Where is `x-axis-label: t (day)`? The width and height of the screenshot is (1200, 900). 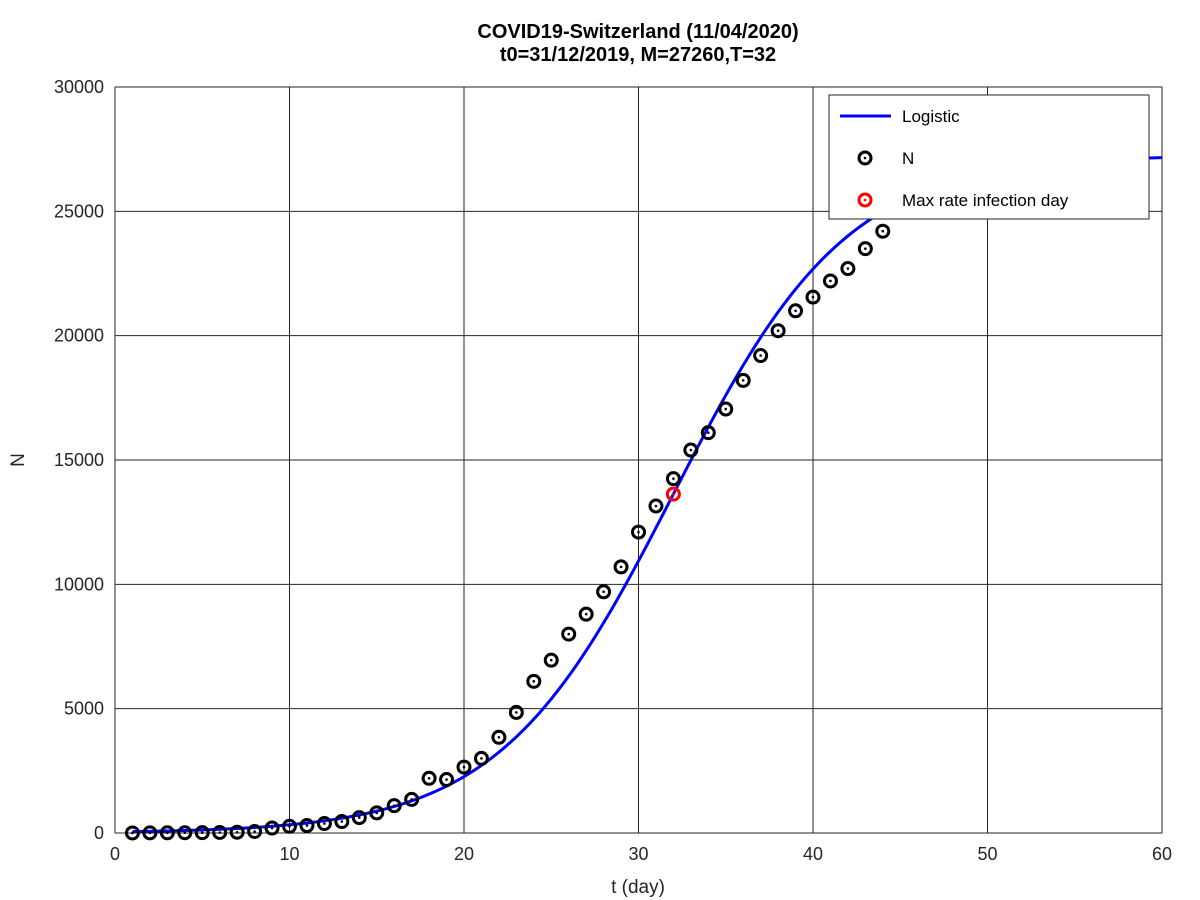 x-axis-label: t (day) is located at coordinates (638, 887).